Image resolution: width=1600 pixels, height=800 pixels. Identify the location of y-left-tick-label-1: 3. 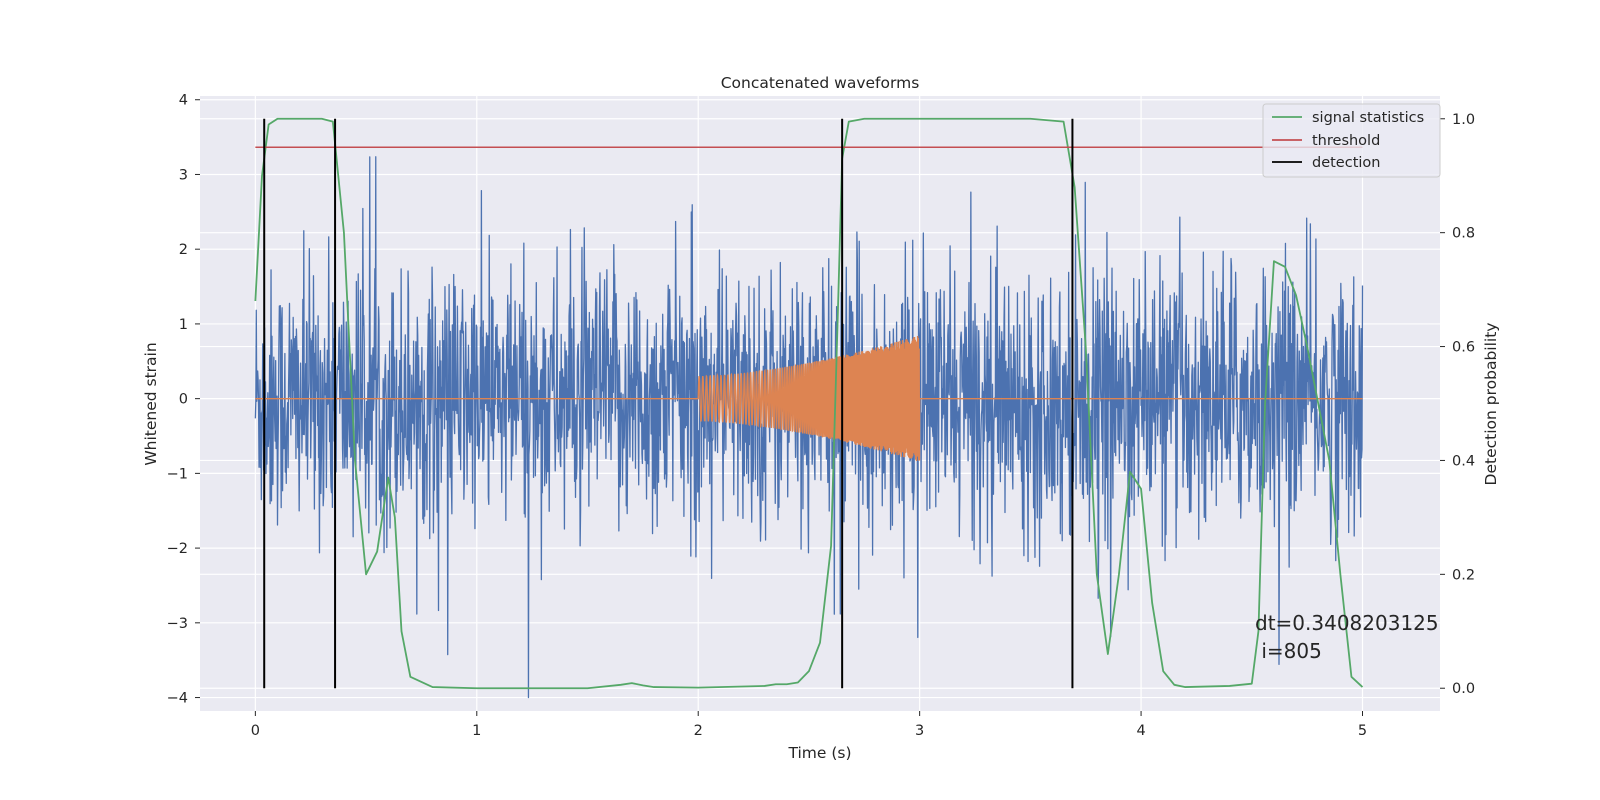
(183, 175).